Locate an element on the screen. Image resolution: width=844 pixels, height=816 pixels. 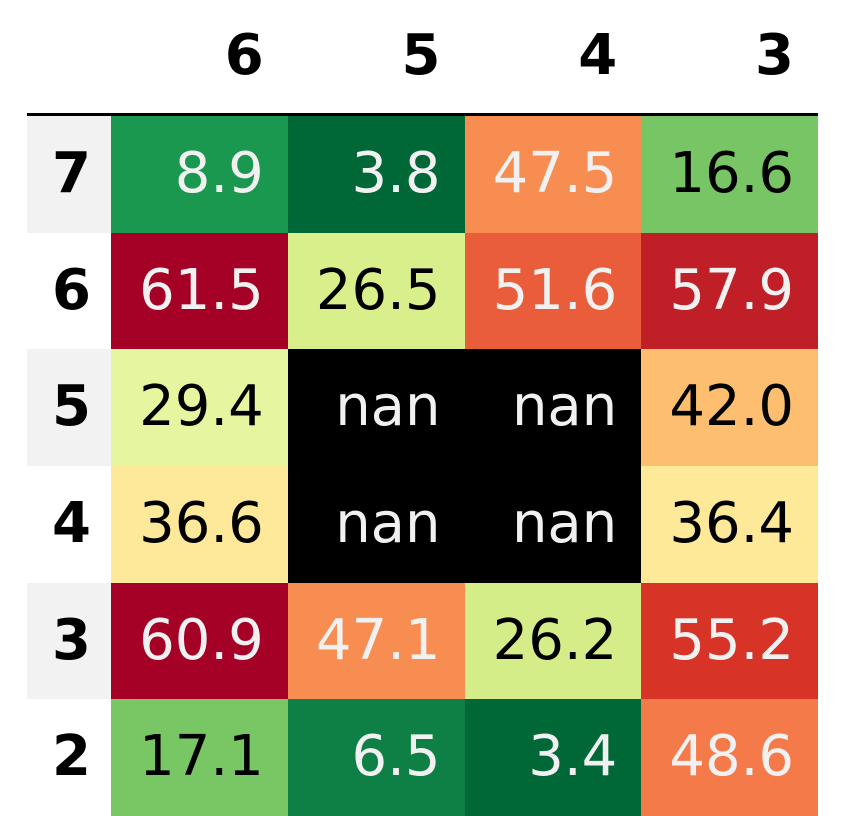
heatmap-cell: 29.4 is located at coordinates (199, 407).